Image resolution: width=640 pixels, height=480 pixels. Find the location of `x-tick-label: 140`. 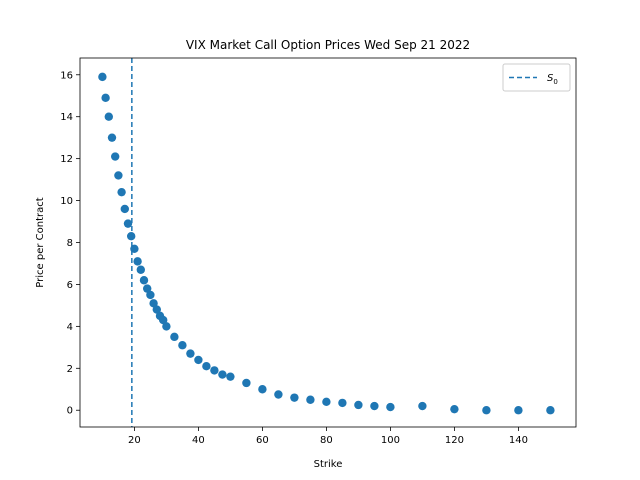

x-tick-label: 140 is located at coordinates (518, 440).